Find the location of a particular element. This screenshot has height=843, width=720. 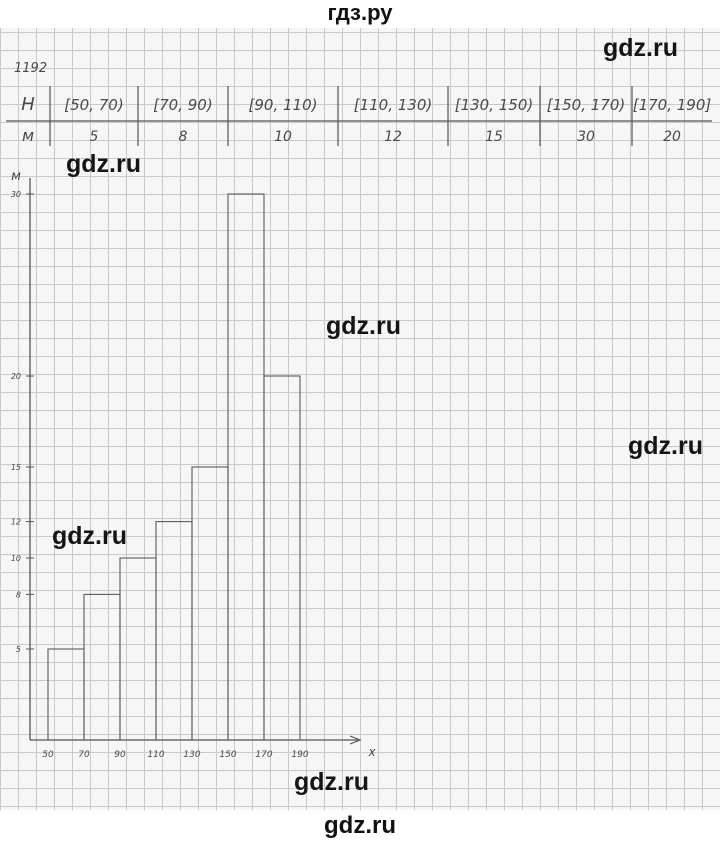

table-count-cell: 5 is located at coordinates (94, 137).